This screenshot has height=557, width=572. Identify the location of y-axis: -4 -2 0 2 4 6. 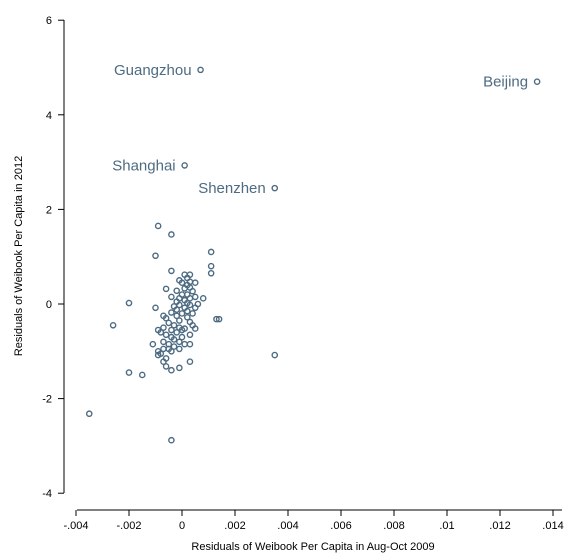
(53, 257).